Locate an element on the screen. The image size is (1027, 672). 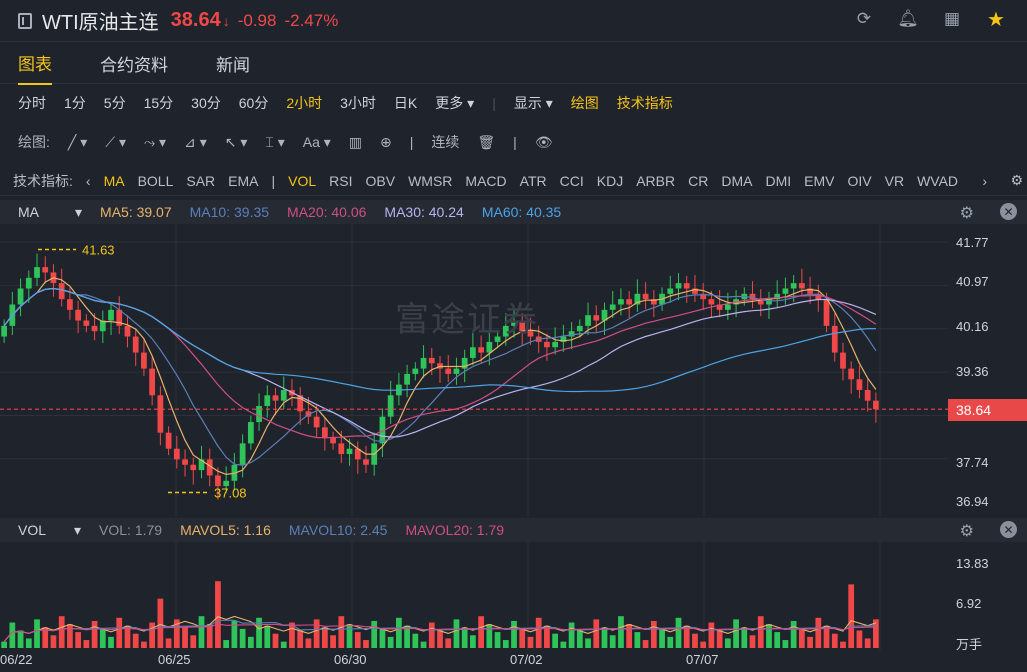
tf-1m: 1分 is located at coordinates (75, 103).